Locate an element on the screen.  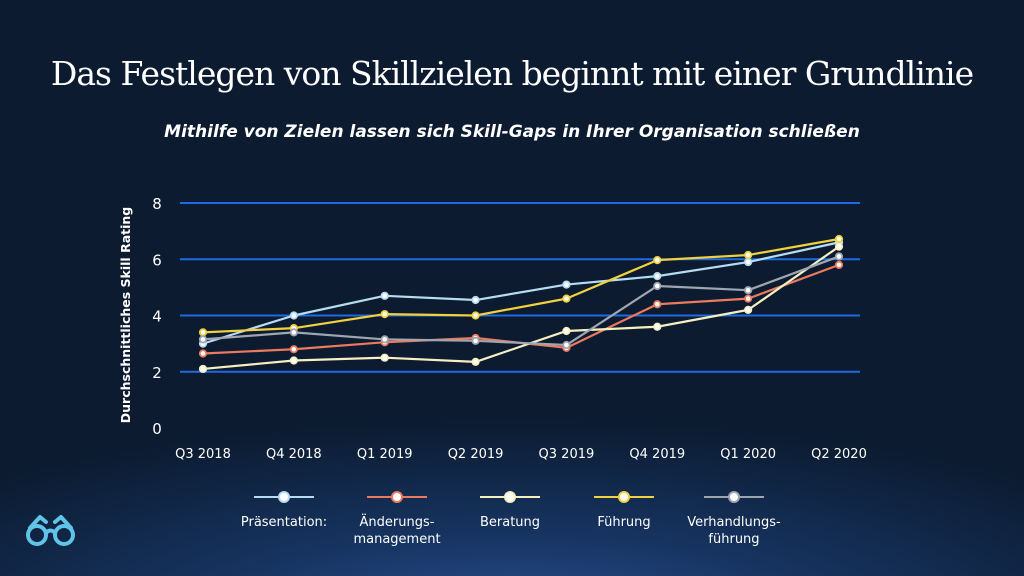
x-tick-label: Q3 2018 is located at coordinates (203, 454).